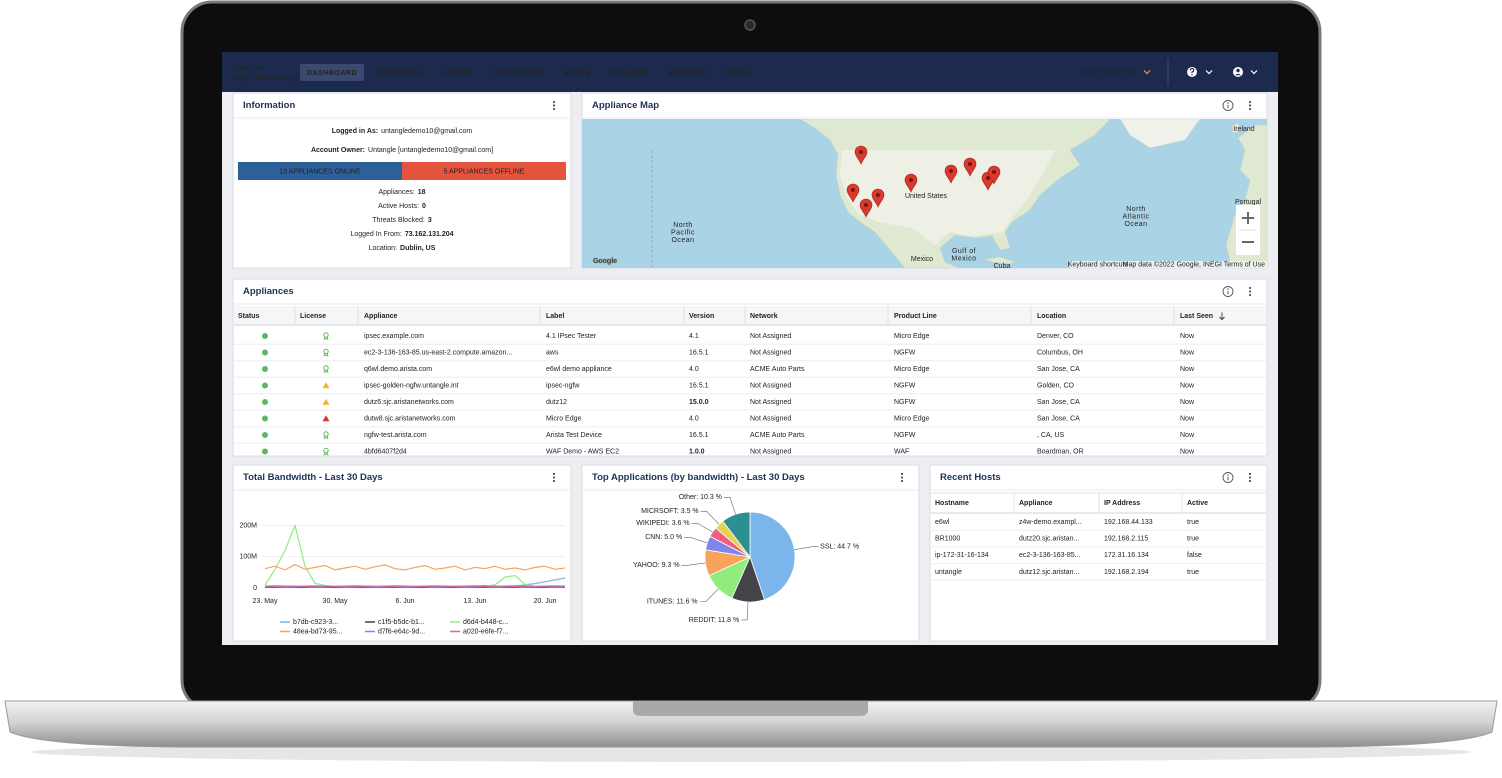 The height and width of the screenshot is (778, 1502). I want to click on nav-item: DASHBOARD, so click(332, 72).